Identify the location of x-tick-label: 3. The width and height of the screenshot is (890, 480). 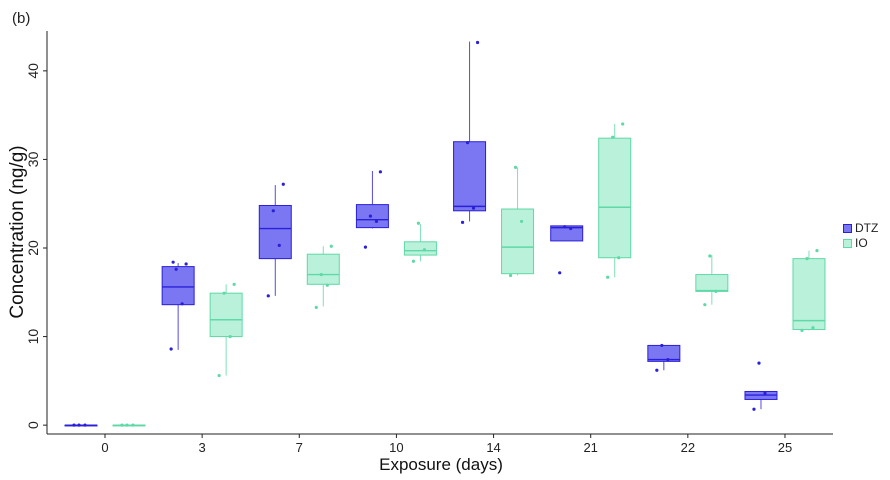
(202, 447).